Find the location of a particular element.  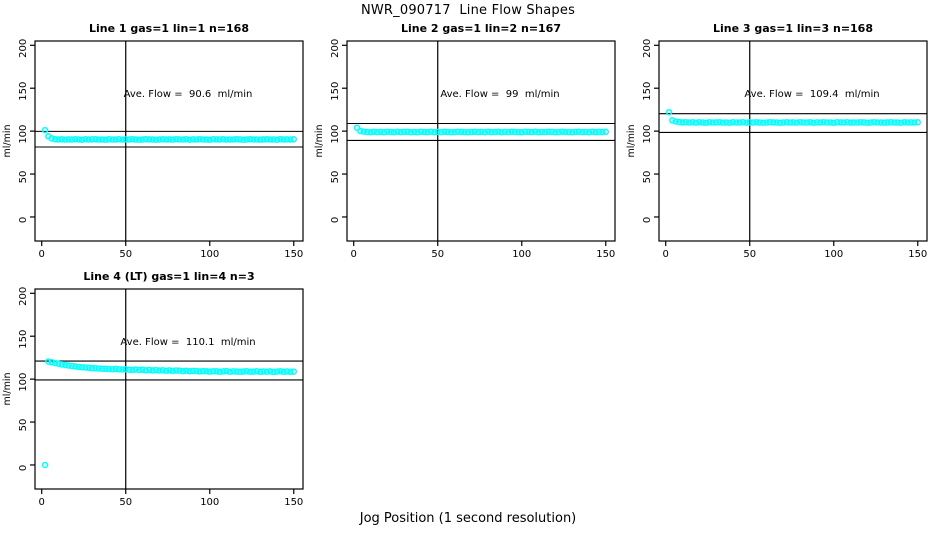

x-tick-label: 50 is located at coordinates (125, 502).